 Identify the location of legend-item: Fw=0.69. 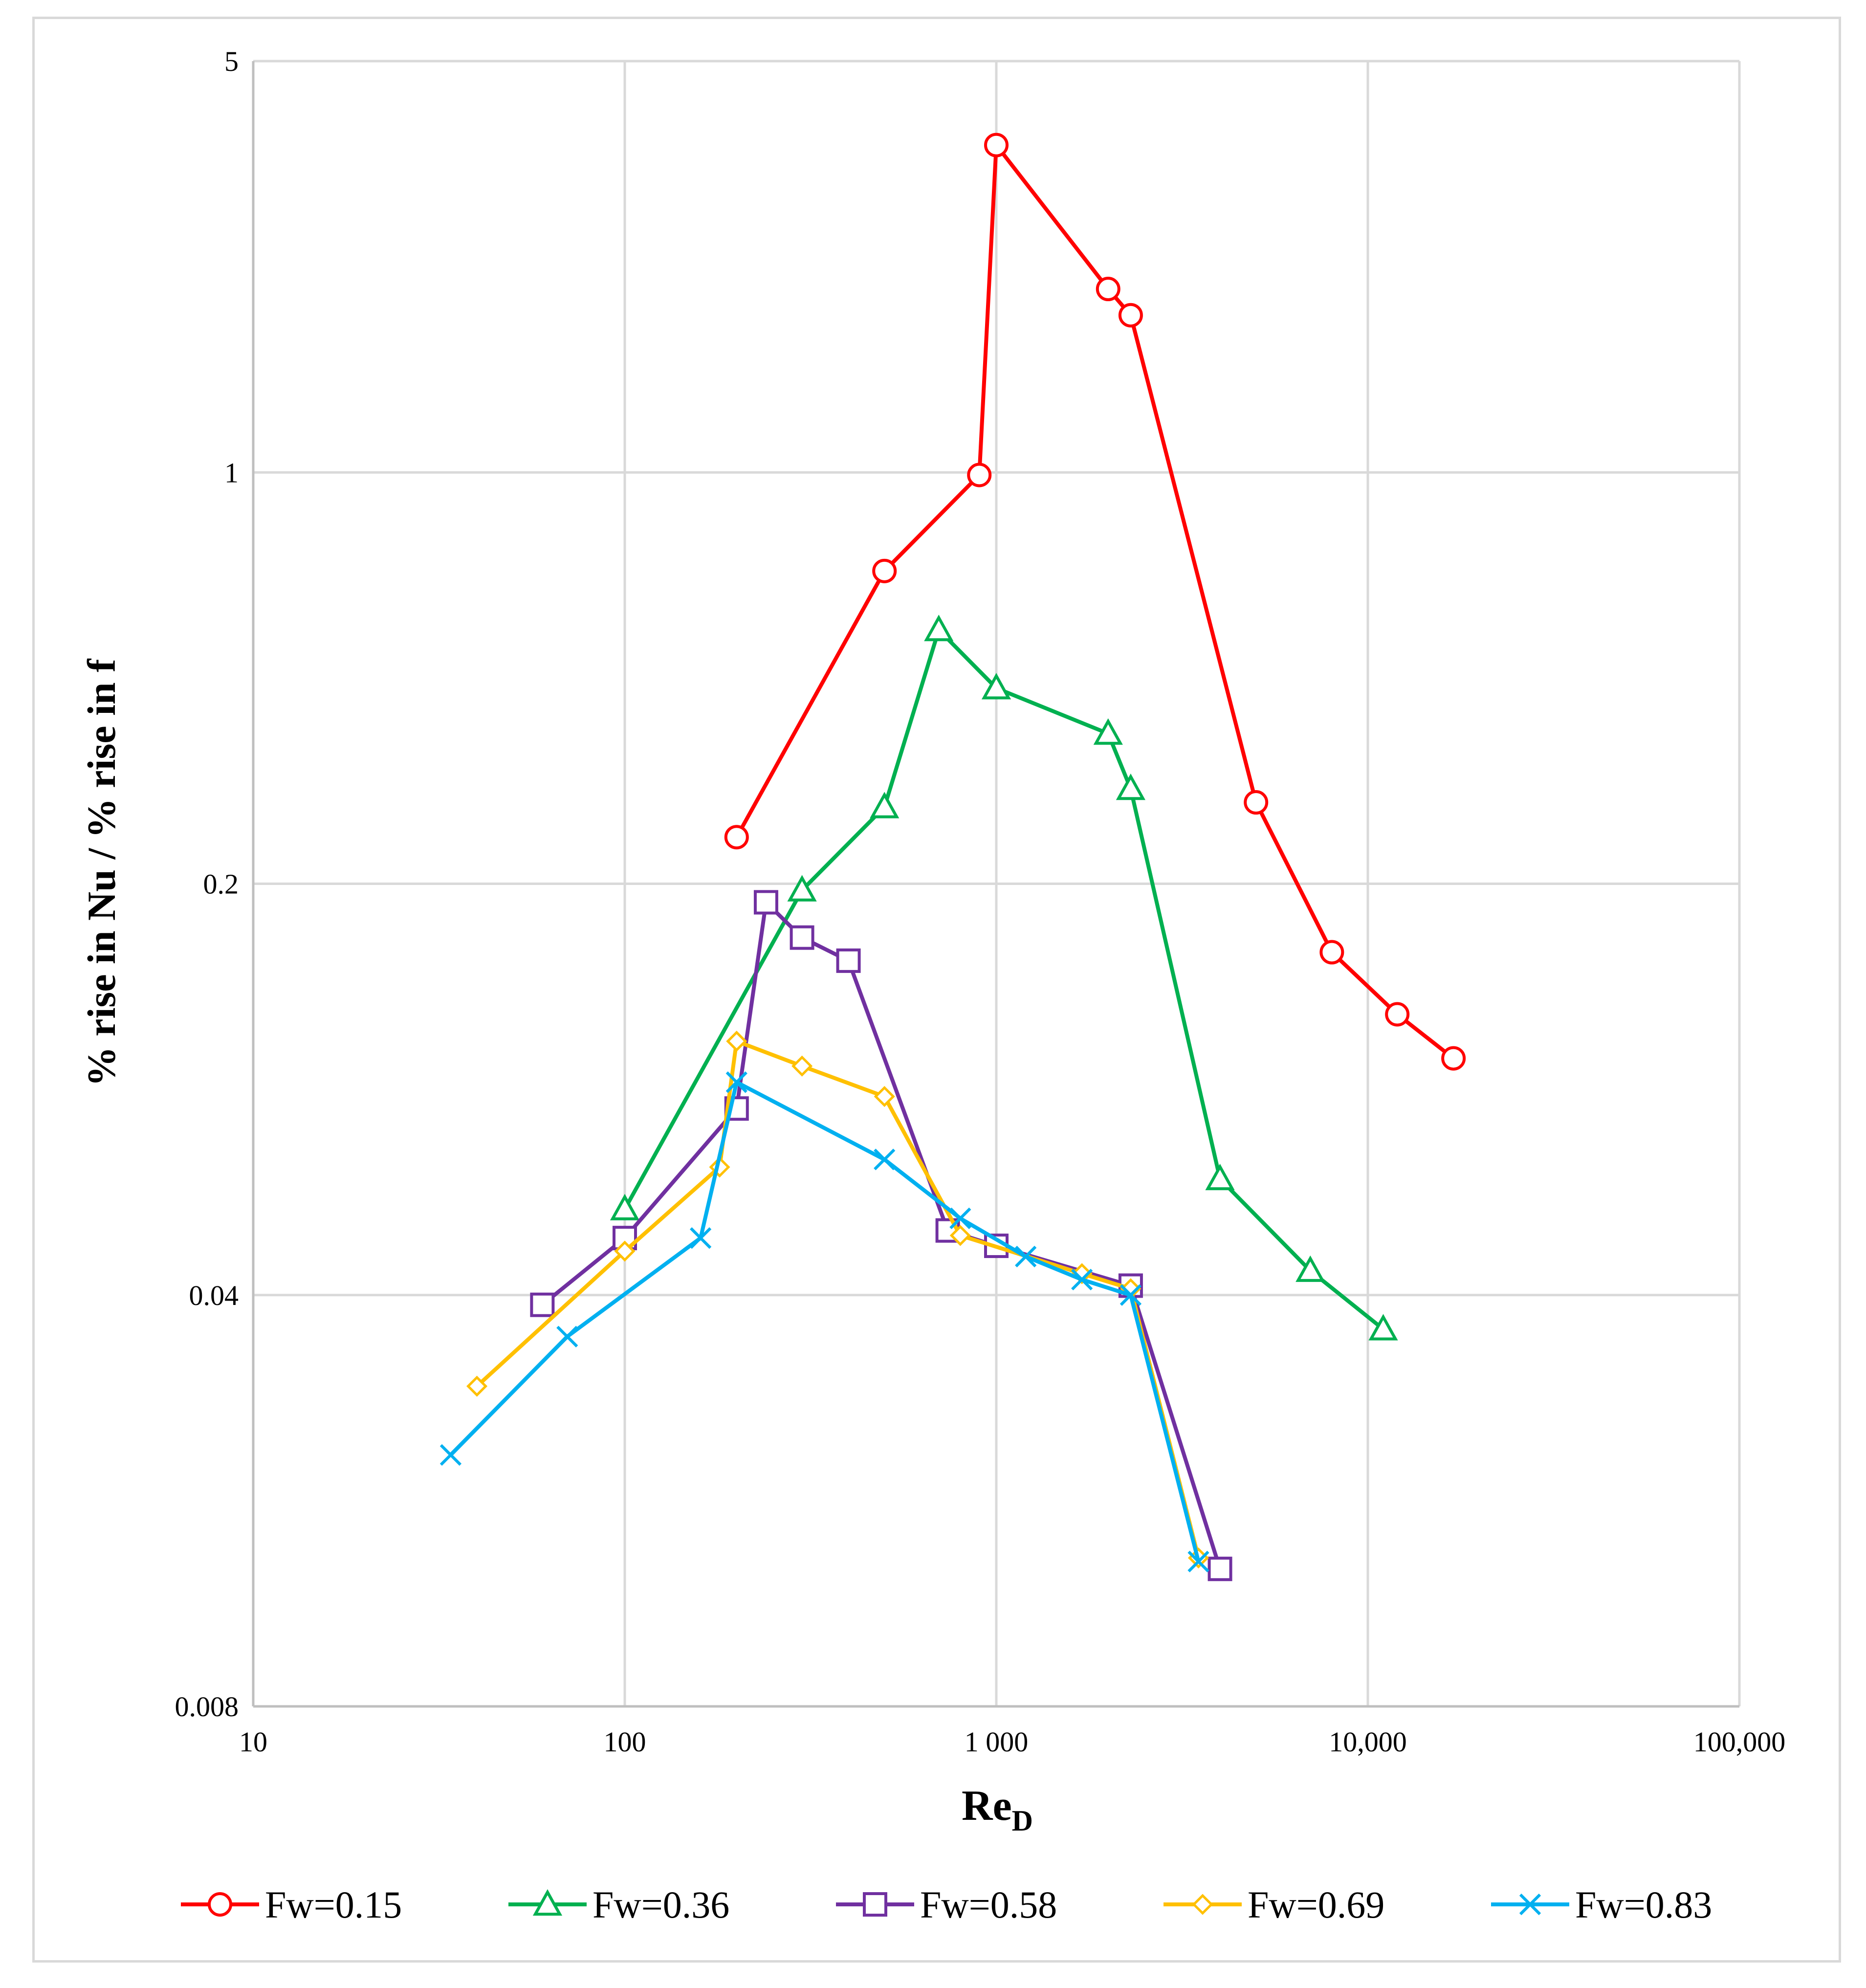
(1274, 1904).